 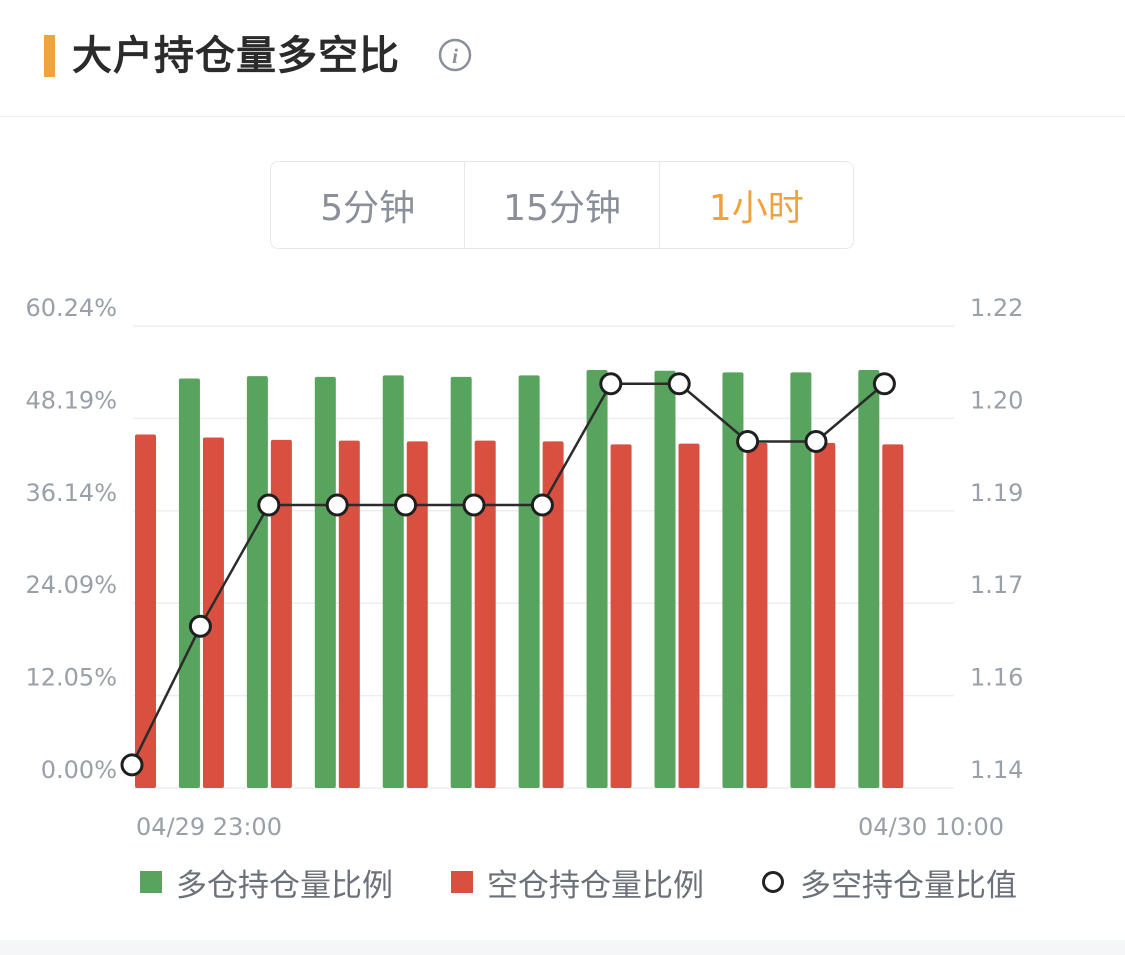 I want to click on legend-label-long: 多仓持仓量比例, so click(x=284, y=885).